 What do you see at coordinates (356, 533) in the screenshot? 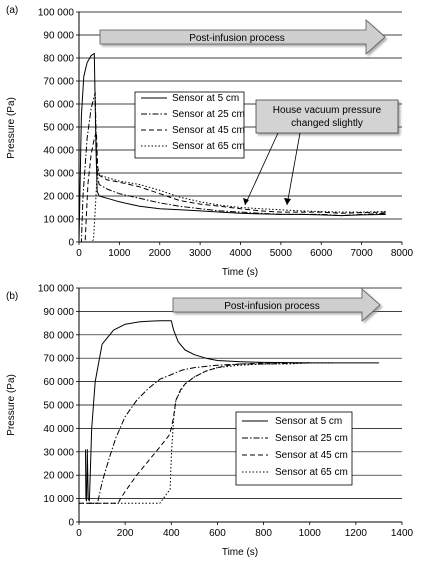
I see `x-tick-label: 1200` at bounding box center [356, 533].